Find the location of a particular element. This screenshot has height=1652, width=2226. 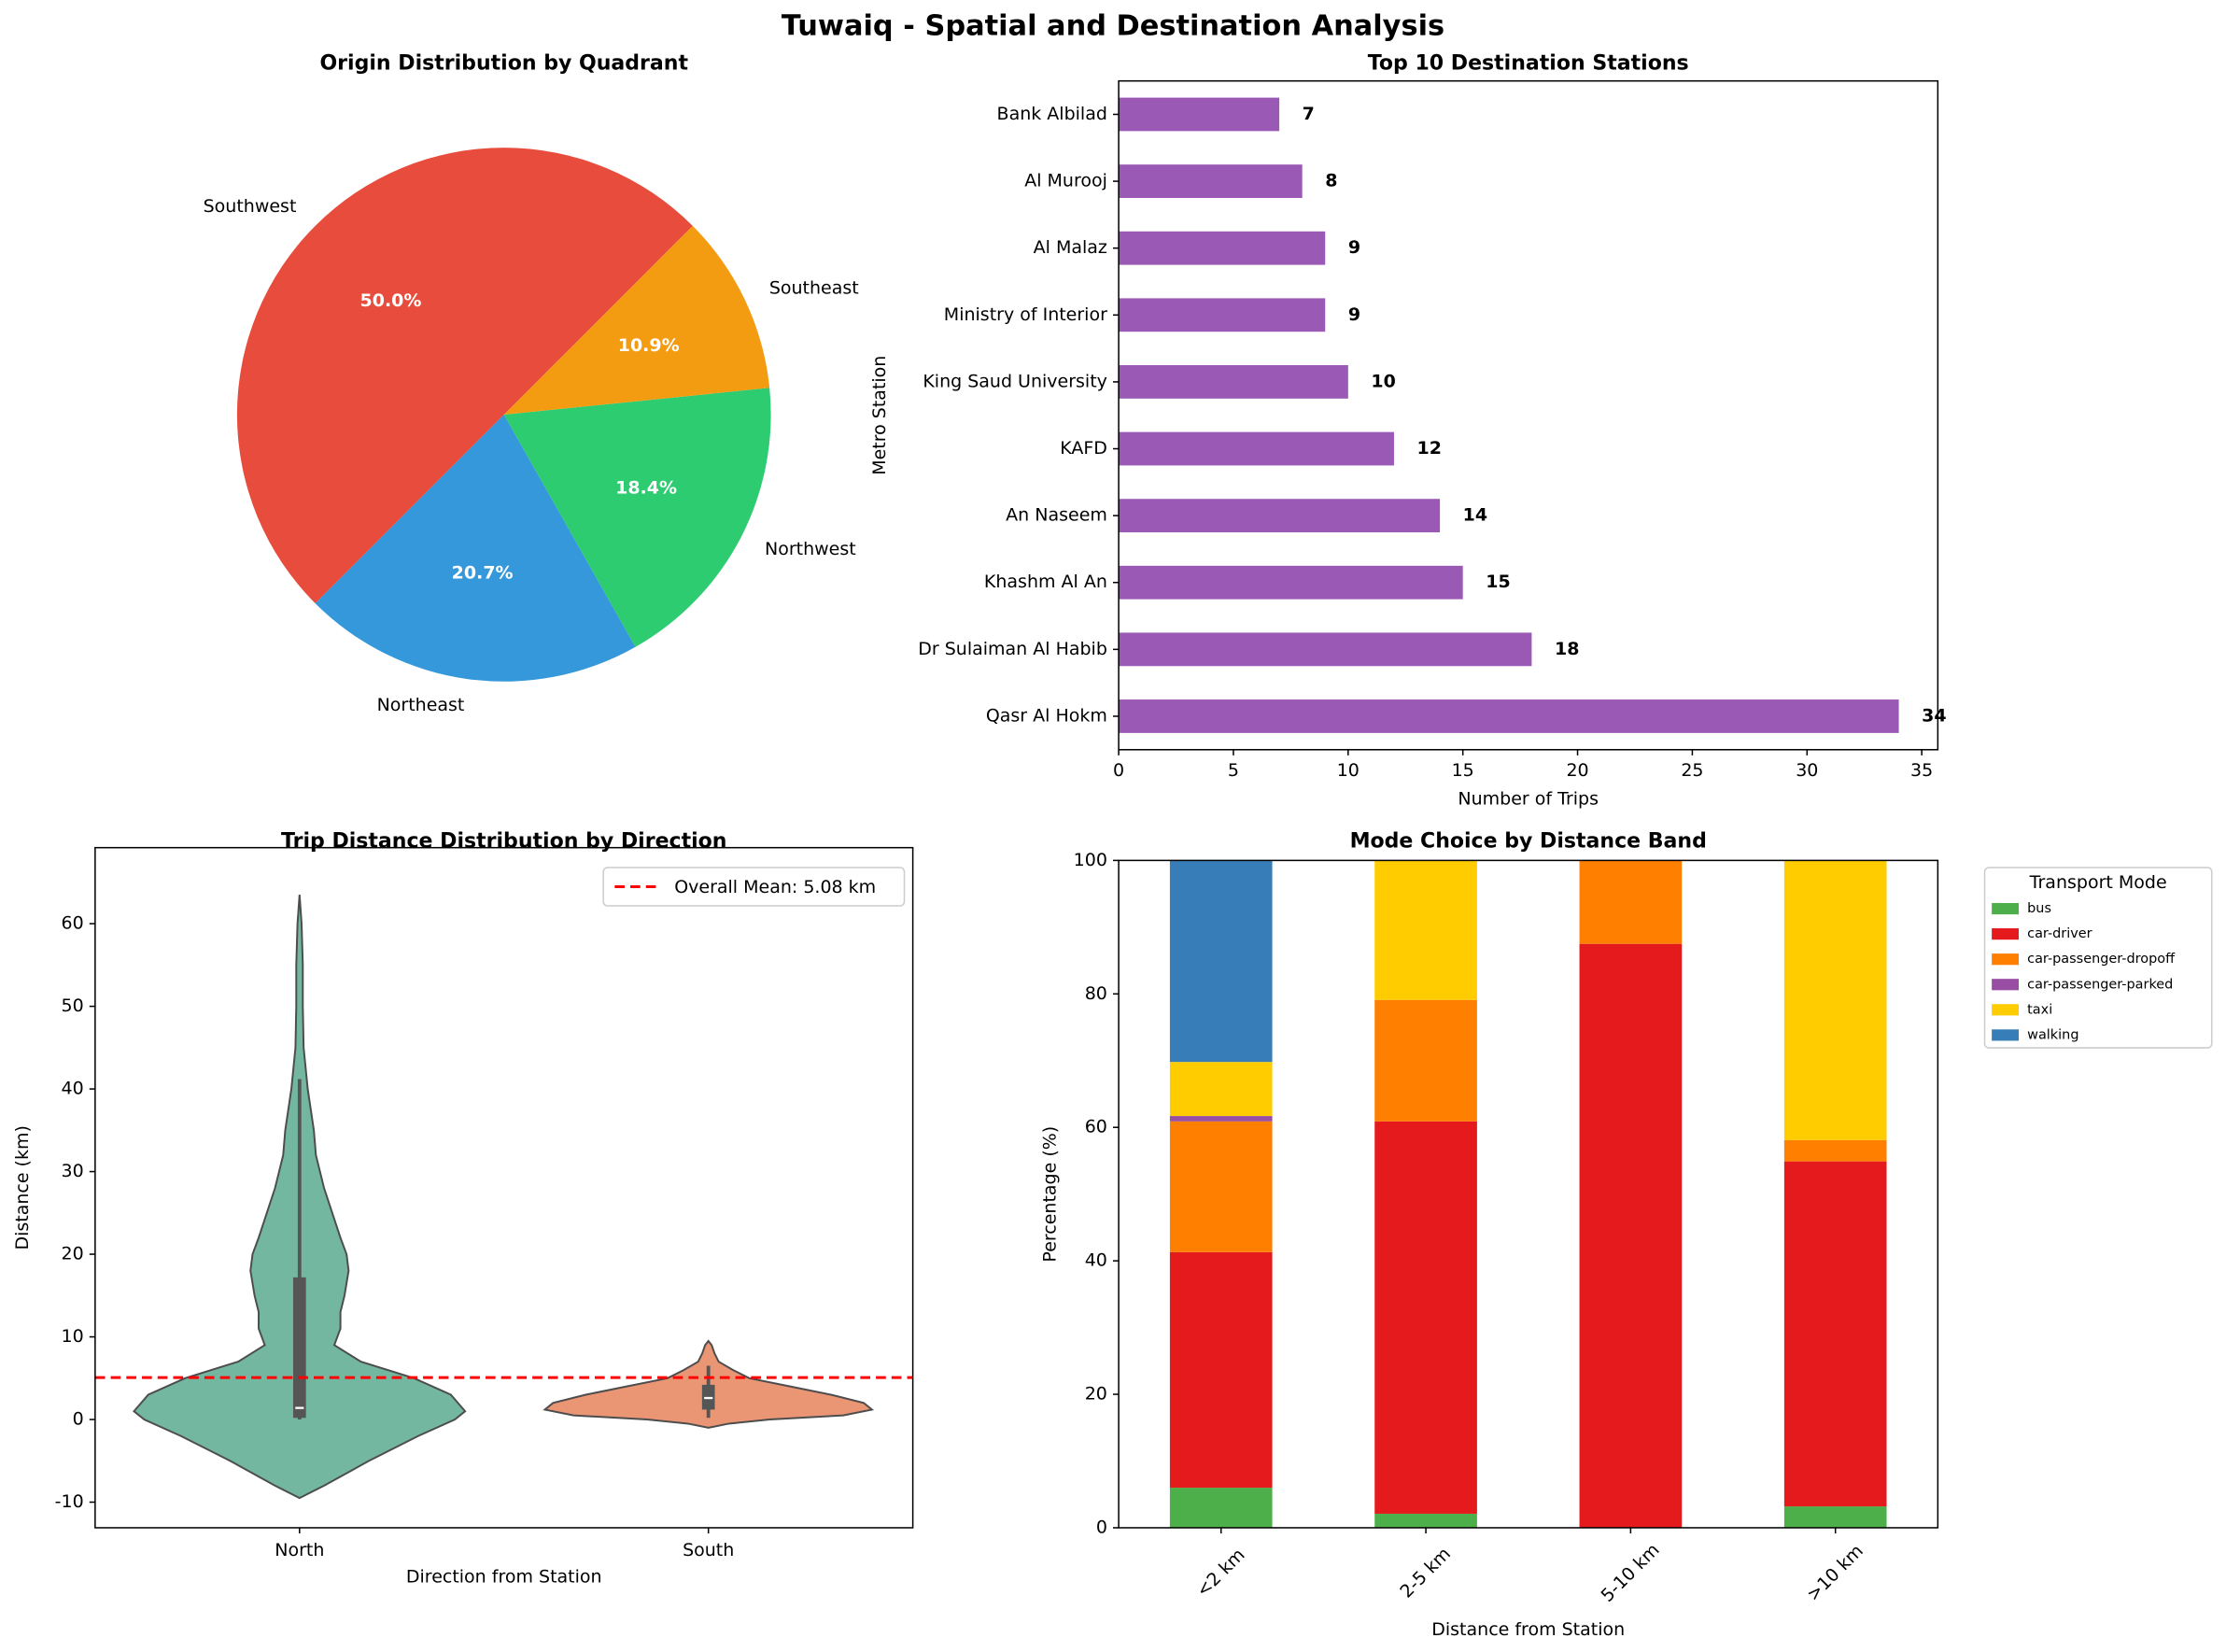

wedge-label: Northwest is located at coordinates (810, 549).